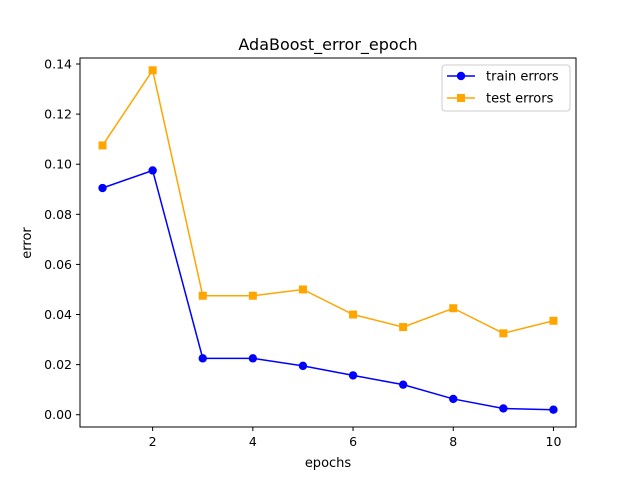 Image resolution: width=640 pixels, height=480 pixels. Describe the element at coordinates (58, 414) in the screenshot. I see `y-tick-label: 0.00` at that location.